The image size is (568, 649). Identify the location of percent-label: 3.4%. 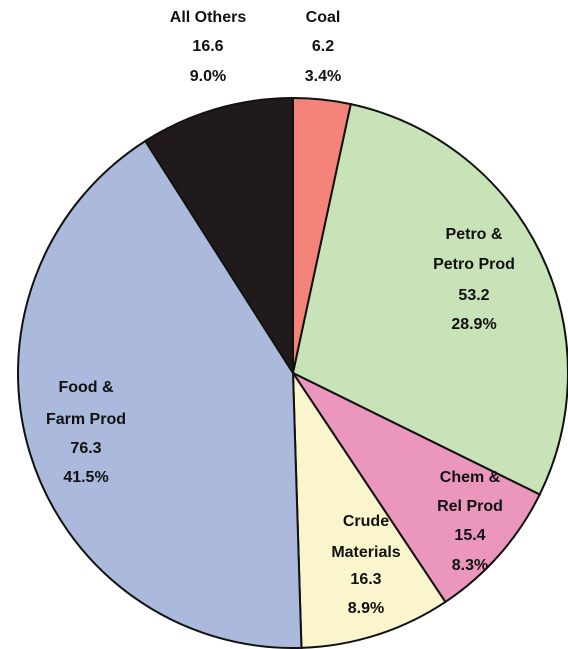
(323, 76).